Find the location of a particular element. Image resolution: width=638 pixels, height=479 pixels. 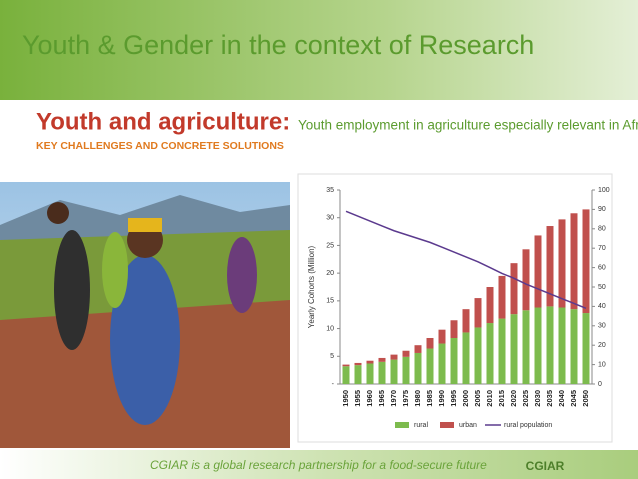

x-tick-label: 2030 is located at coordinates (537, 398).